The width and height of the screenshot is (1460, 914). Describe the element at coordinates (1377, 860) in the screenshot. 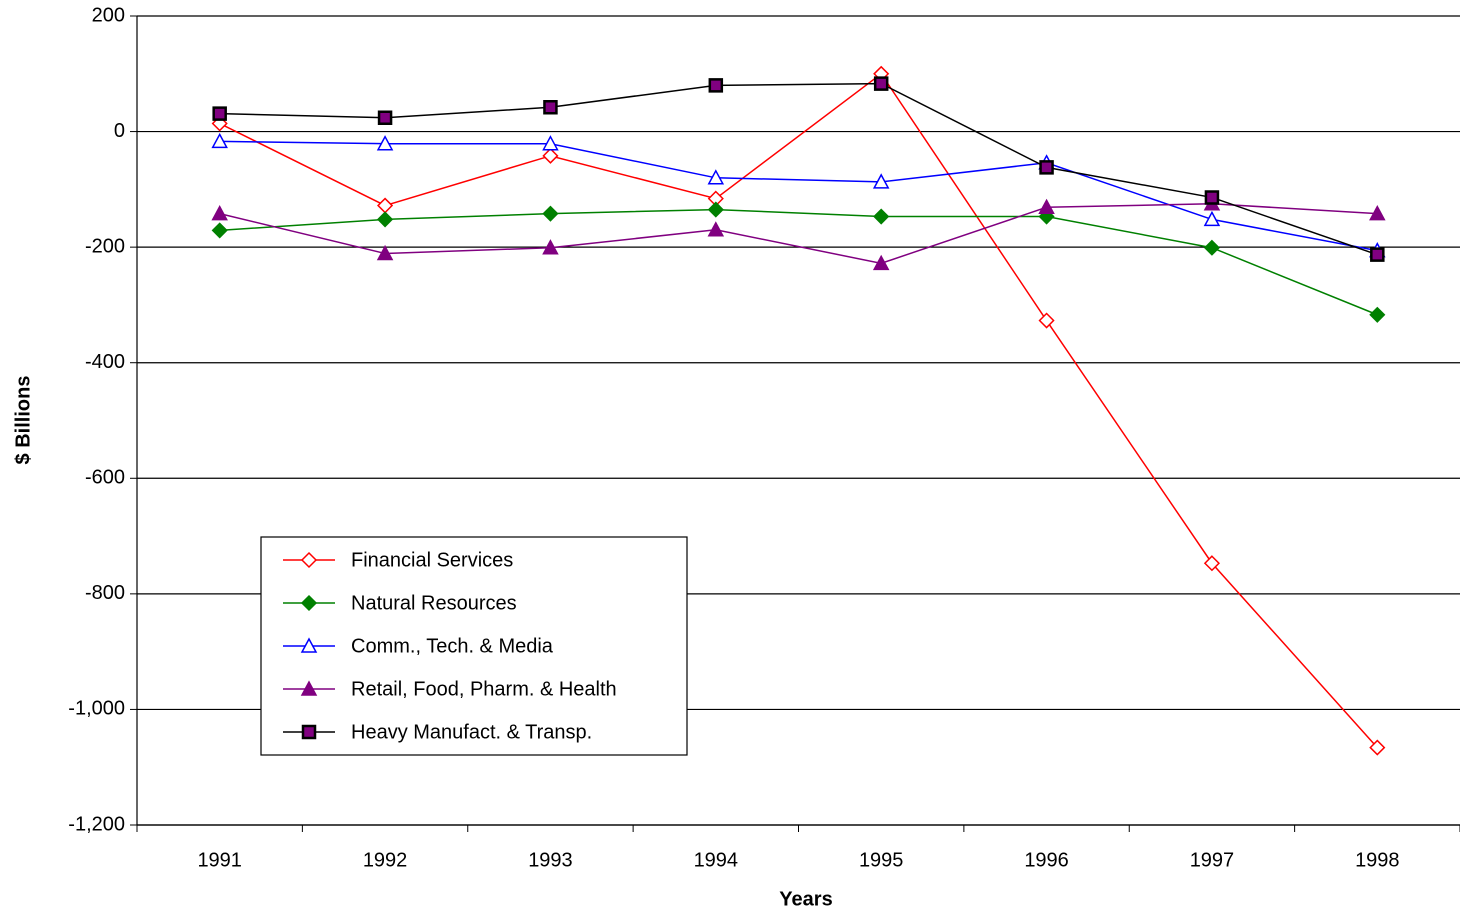

I see `x-tick-label: 1998` at that location.